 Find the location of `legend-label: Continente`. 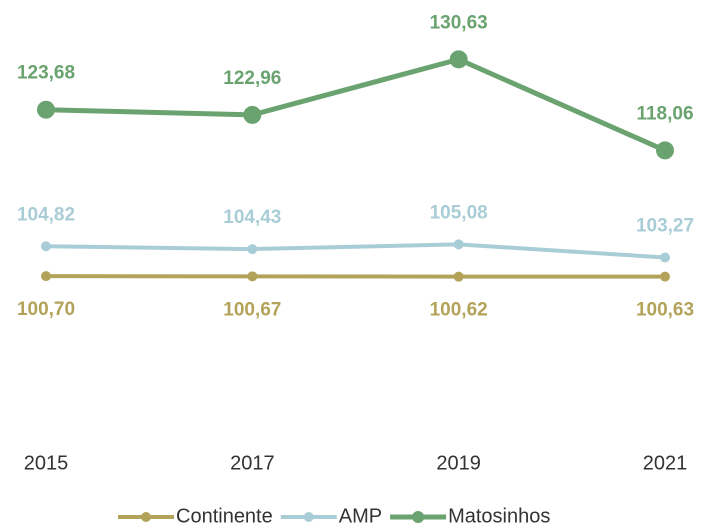

legend-label: Continente is located at coordinates (224, 515).